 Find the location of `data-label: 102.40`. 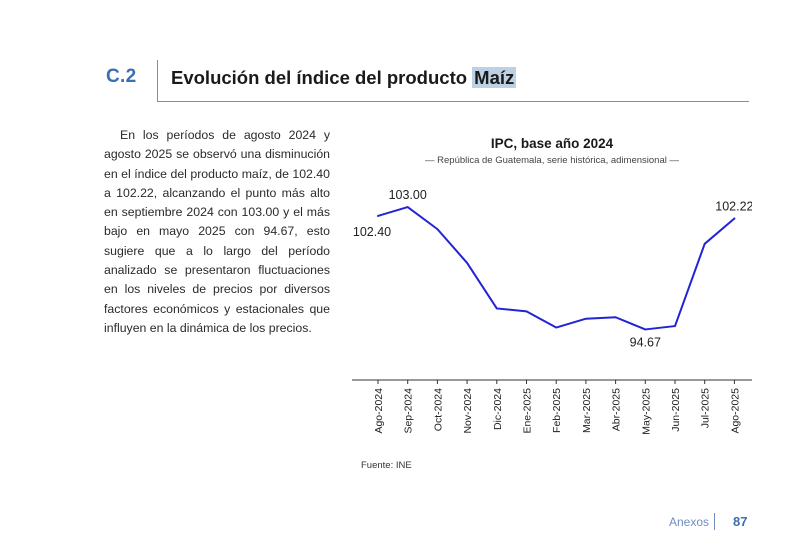

data-label: 102.40 is located at coordinates (372, 232).